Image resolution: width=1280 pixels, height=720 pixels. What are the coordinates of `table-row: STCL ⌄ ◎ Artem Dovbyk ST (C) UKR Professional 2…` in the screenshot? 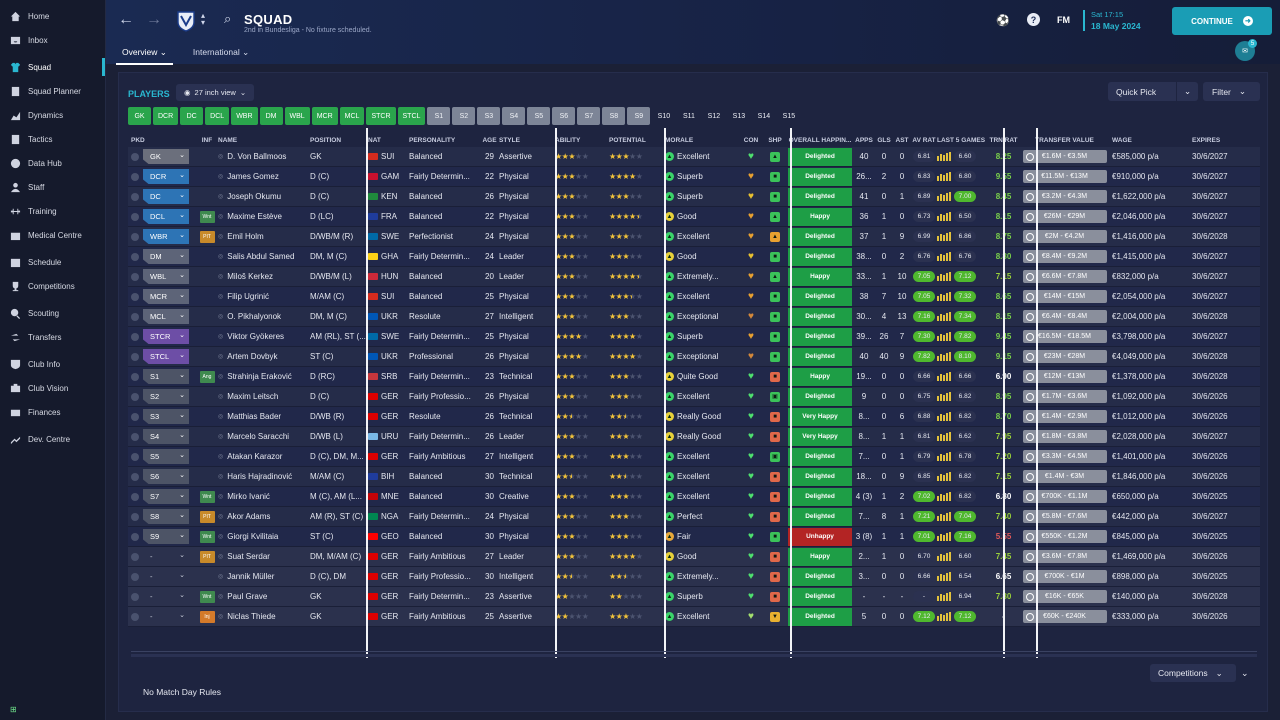 It's located at (694, 357).